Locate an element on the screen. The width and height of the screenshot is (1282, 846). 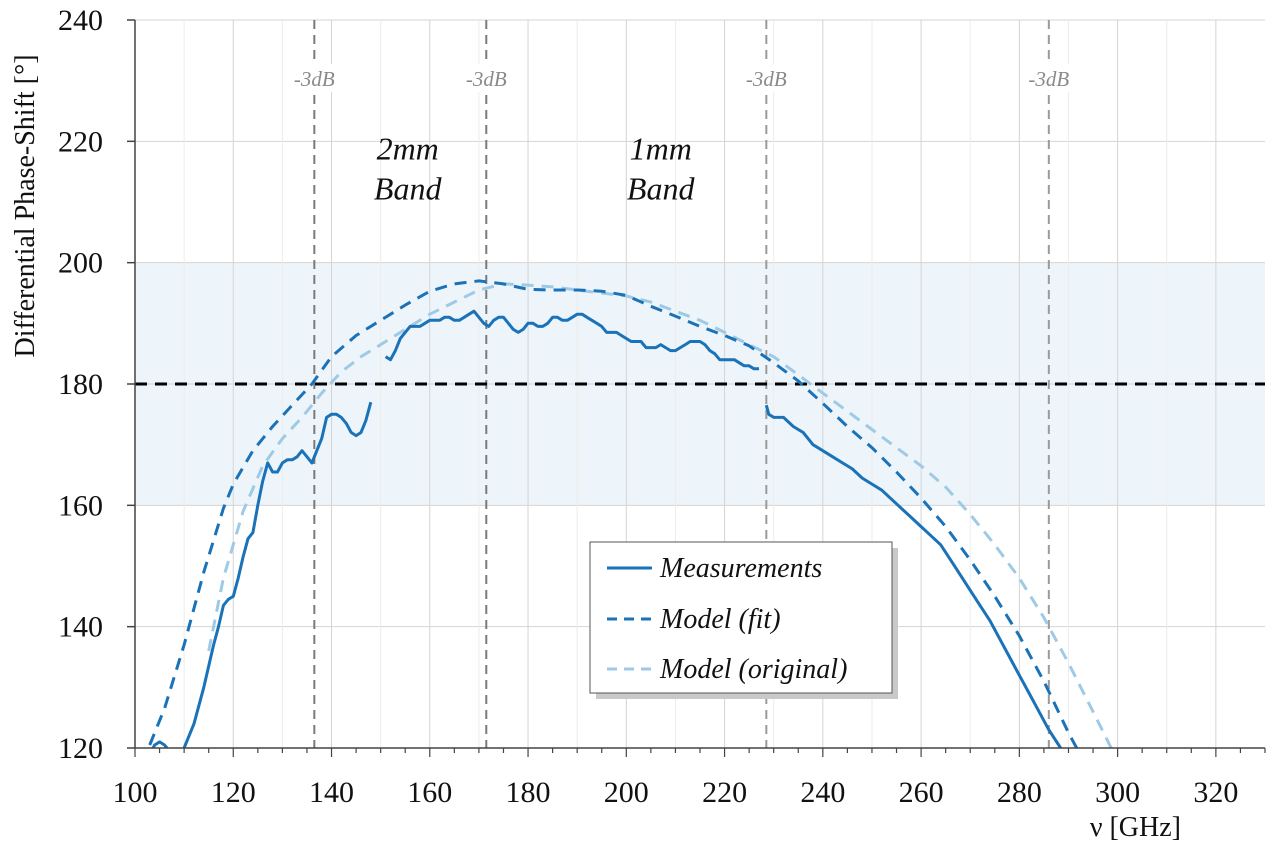
y-tick-label: 160 is located at coordinates (80, 505).